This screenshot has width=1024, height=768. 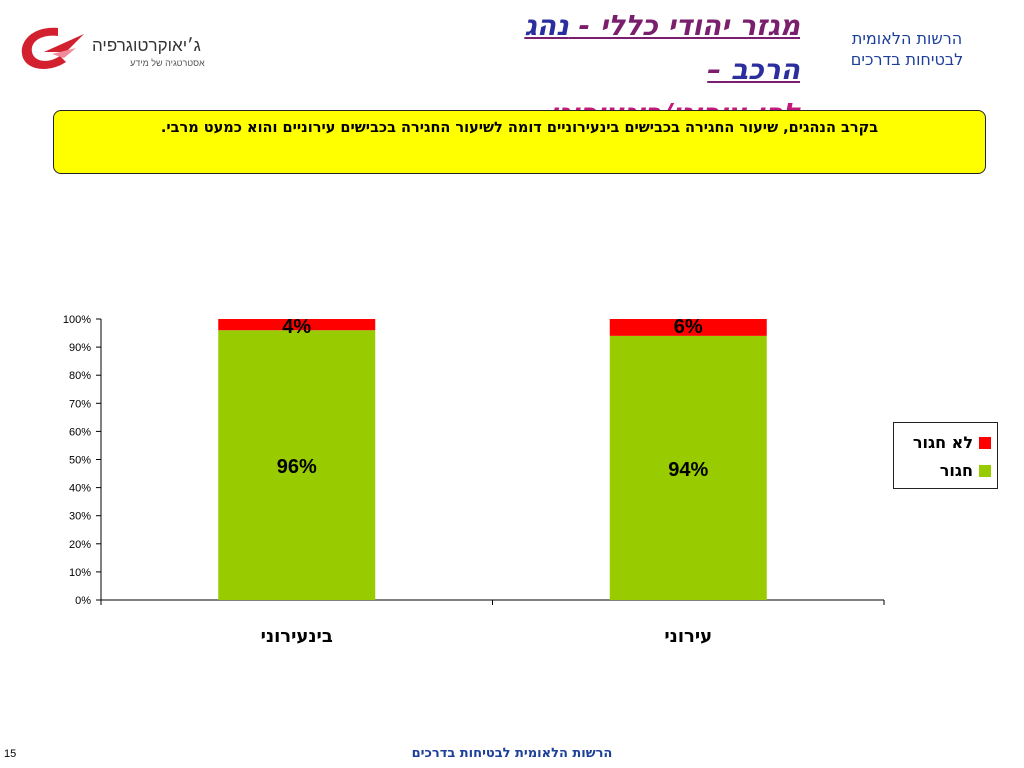 I want to click on y-tick-label: 50%, so click(x=80, y=461).